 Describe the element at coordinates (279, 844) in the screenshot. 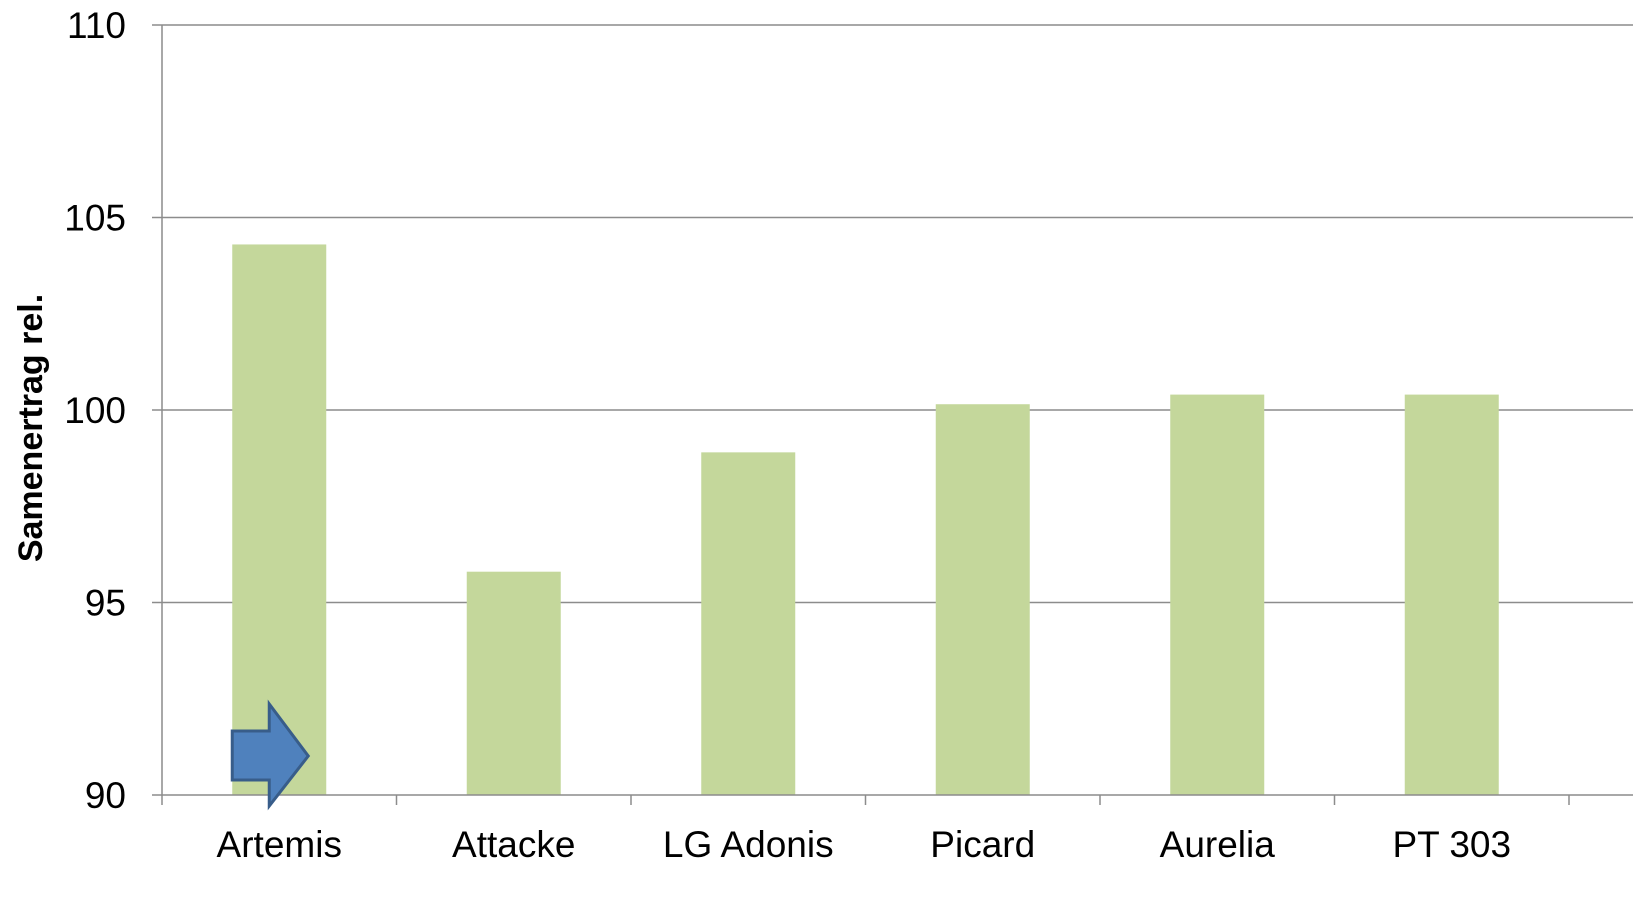

I see `x-tick-label: Artemis` at that location.